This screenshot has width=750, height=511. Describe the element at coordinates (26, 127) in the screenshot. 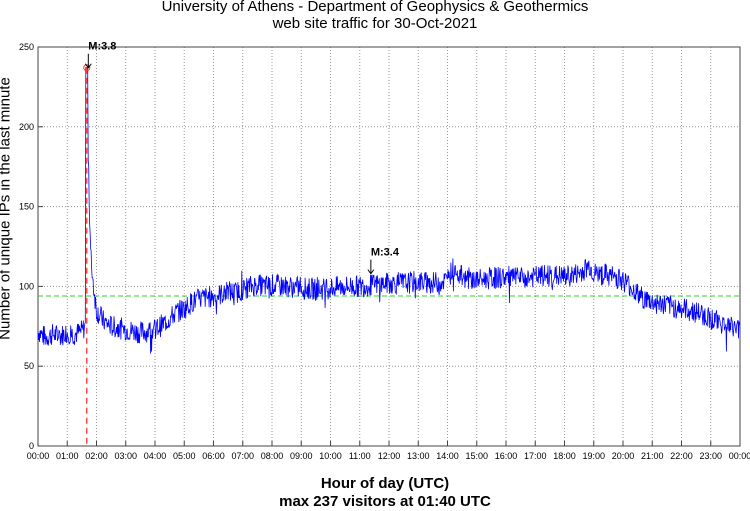

I see `y-tick-label: 200` at that location.